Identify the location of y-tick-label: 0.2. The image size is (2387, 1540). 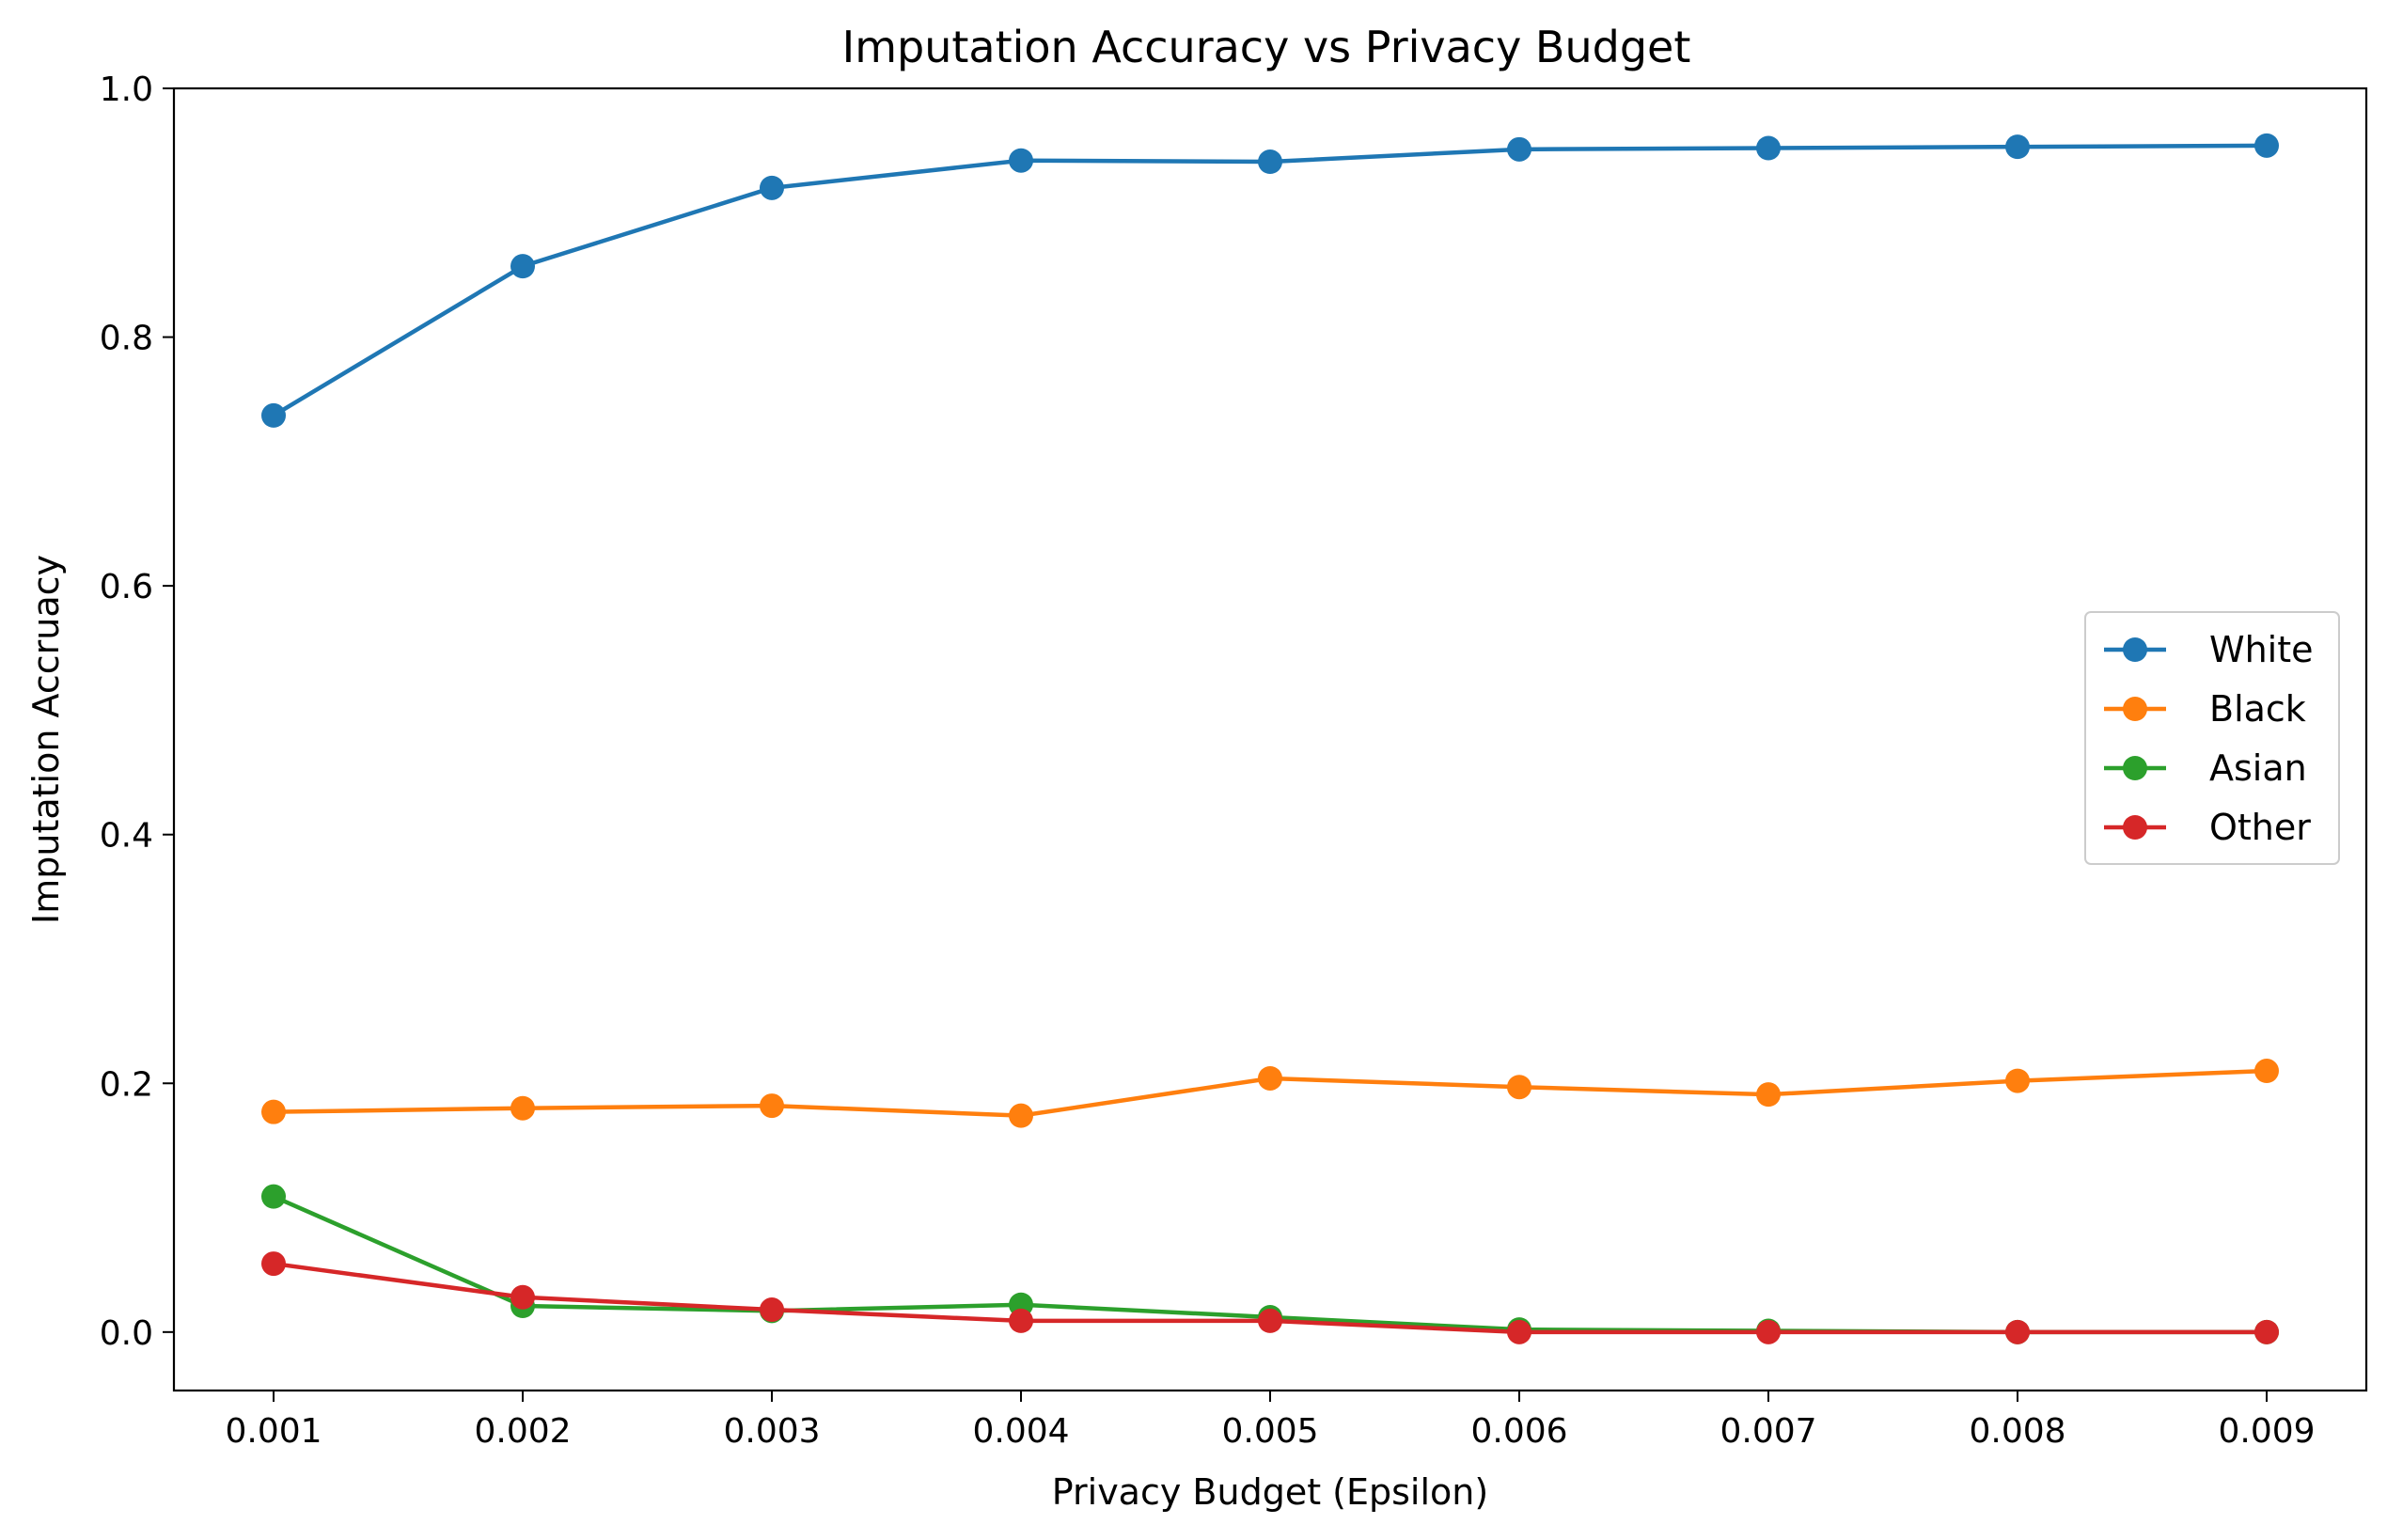
(126, 1084).